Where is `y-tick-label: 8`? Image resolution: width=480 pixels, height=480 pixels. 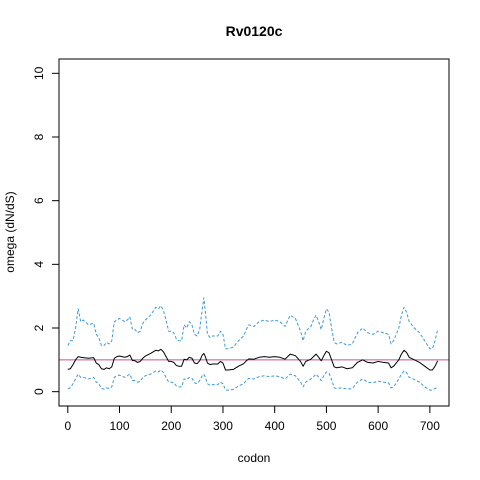
y-tick-label: 8 is located at coordinates (39, 136).